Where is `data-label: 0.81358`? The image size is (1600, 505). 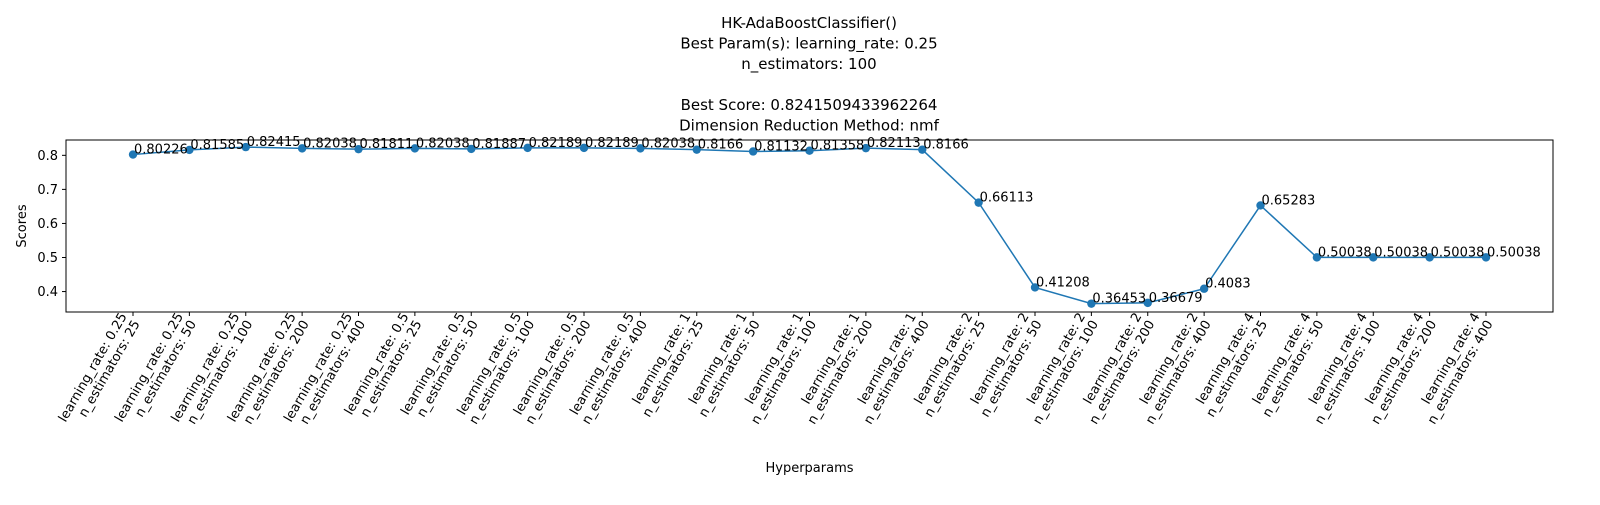 data-label: 0.81358 is located at coordinates (838, 146).